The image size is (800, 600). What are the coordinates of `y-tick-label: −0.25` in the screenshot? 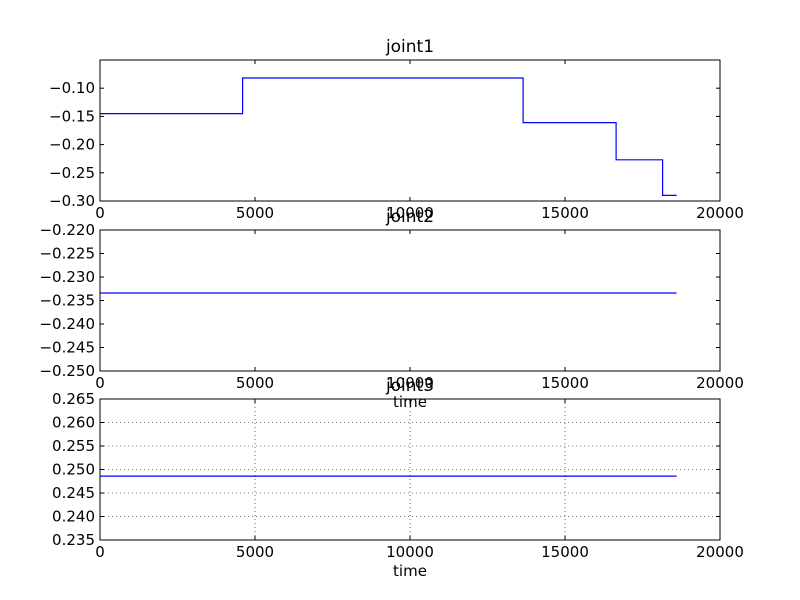 It's located at (72, 173).